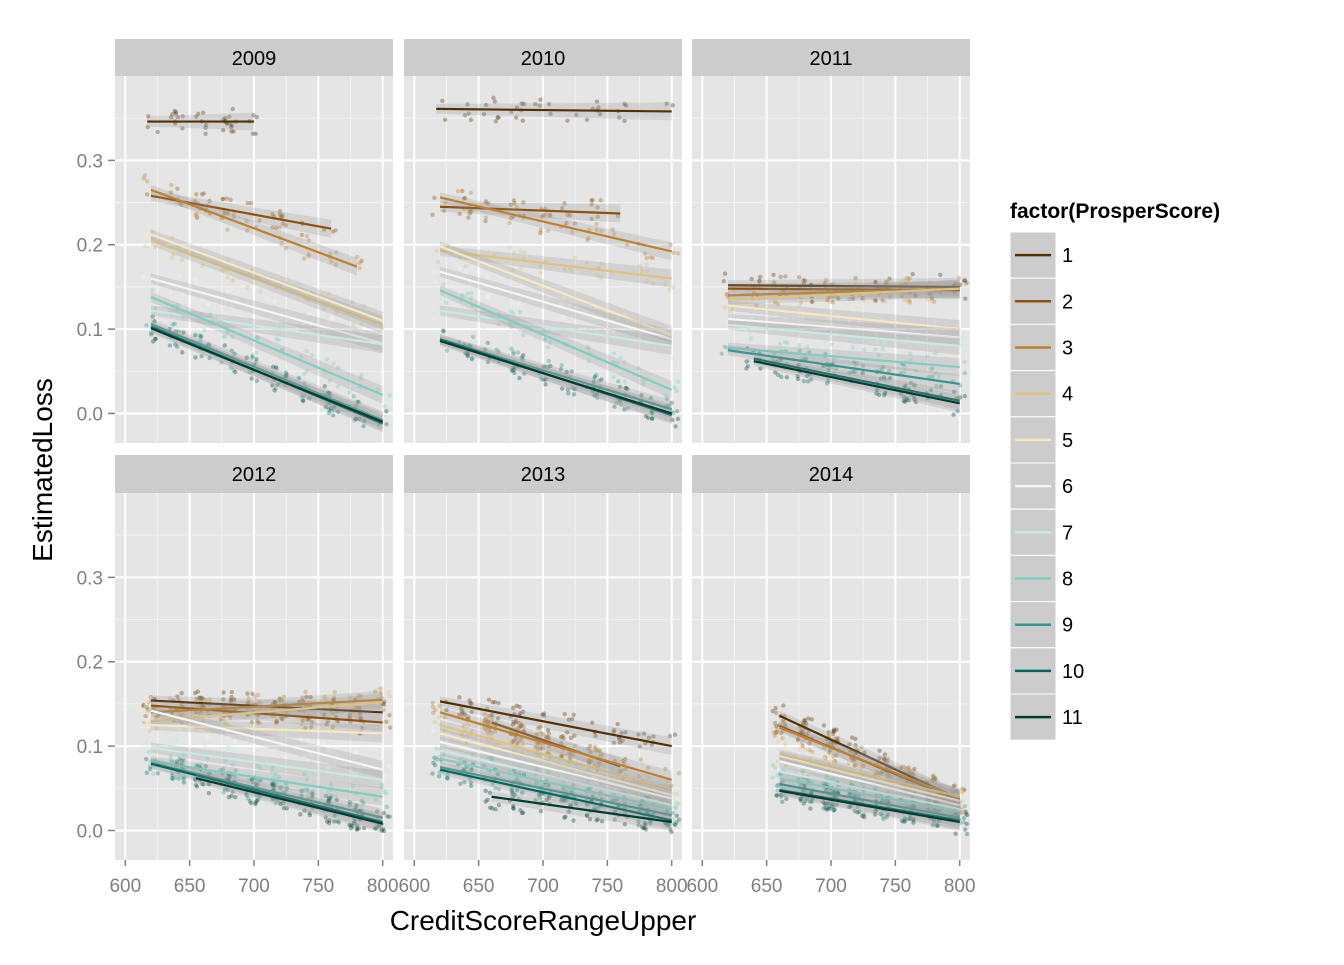 The height and width of the screenshot is (965, 1344). What do you see at coordinates (383, 886) in the screenshot?
I see `x-tick-label: 800` at bounding box center [383, 886].